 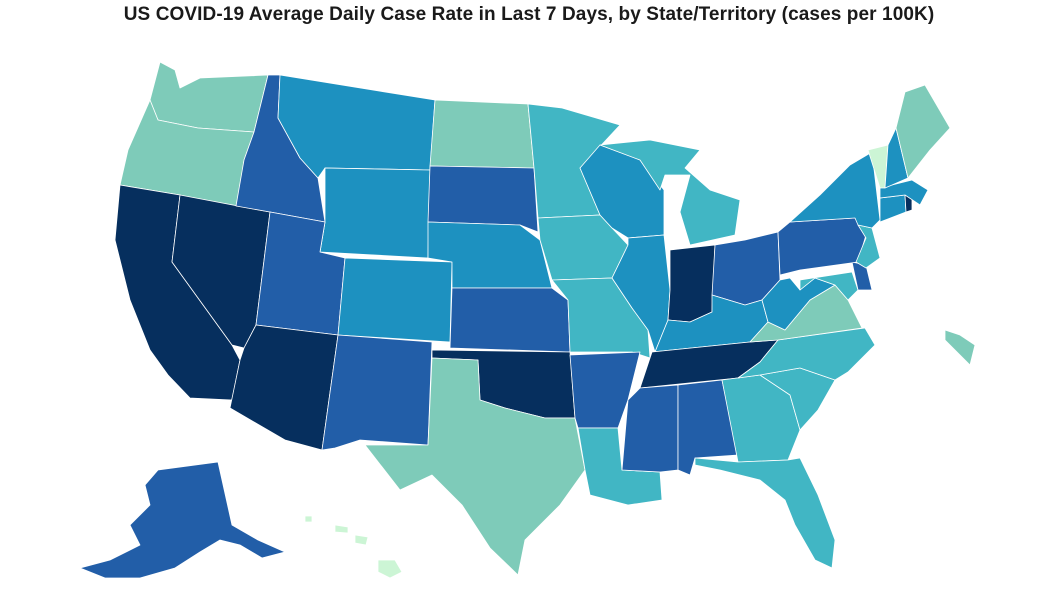 I want to click on territory-puerto-rico, so click(x=960, y=347).